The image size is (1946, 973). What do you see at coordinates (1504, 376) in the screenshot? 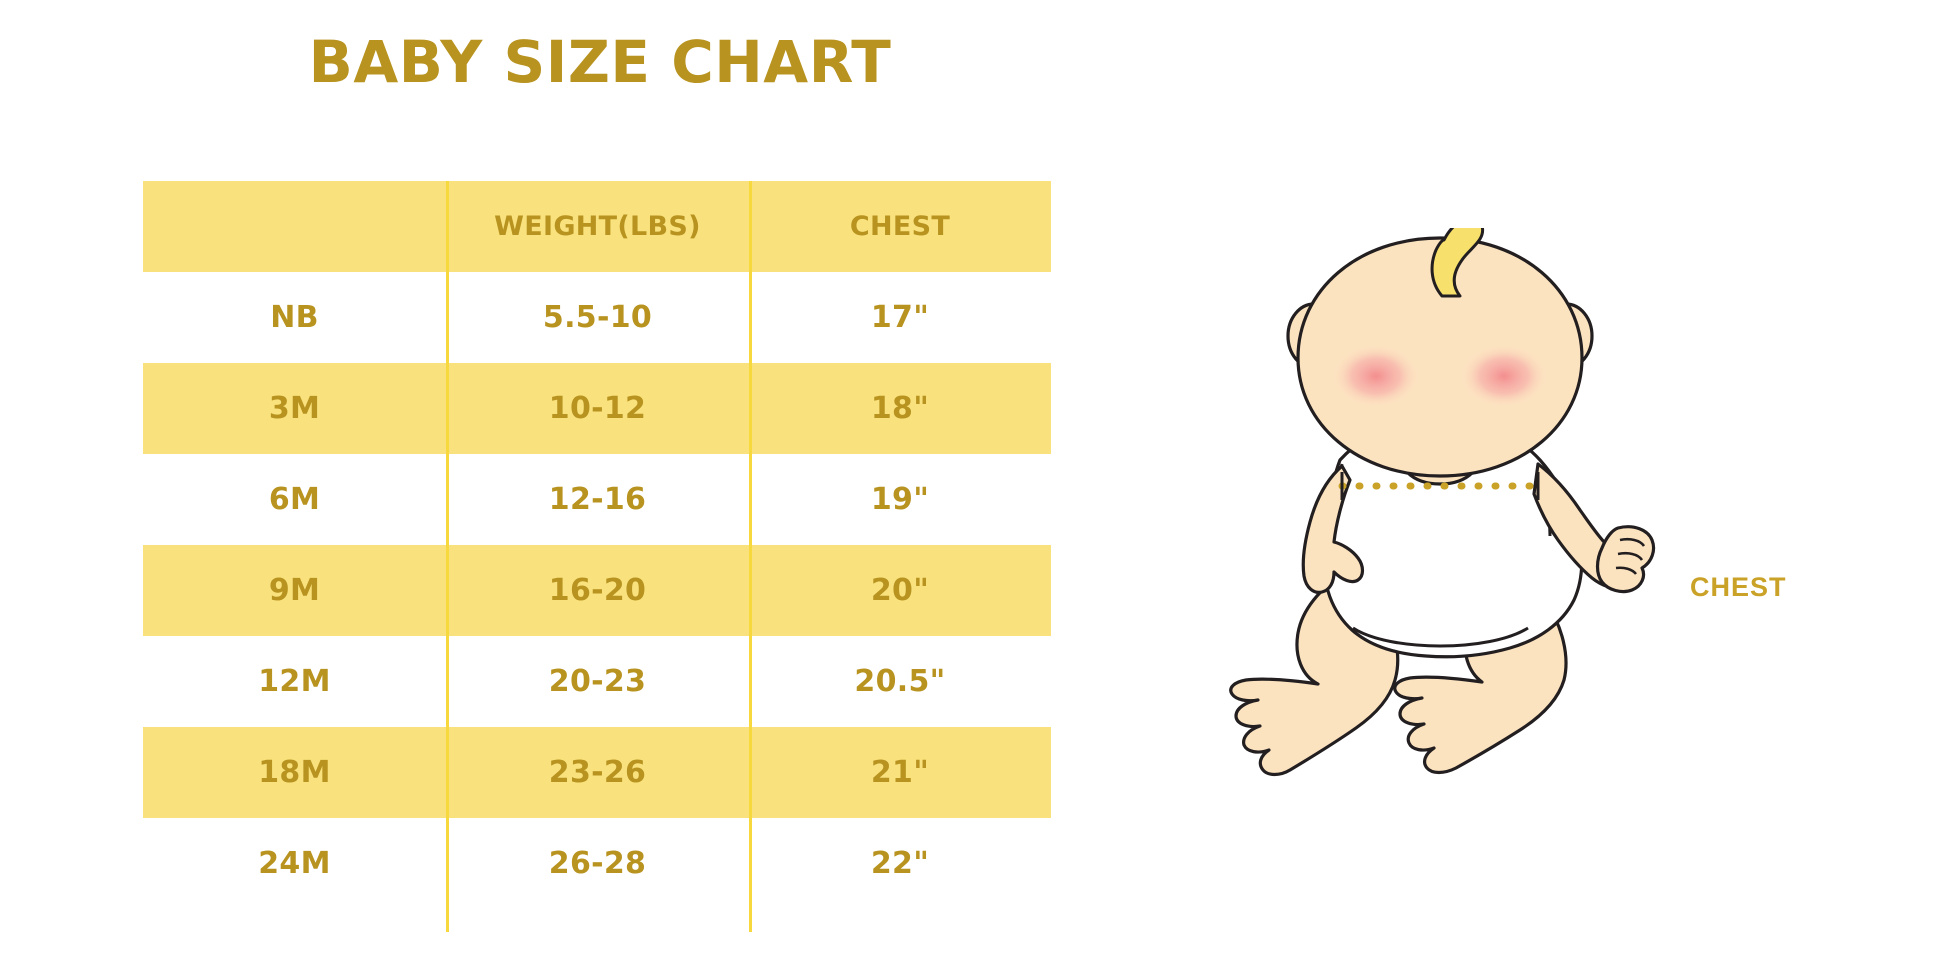
I see `right-blush` at bounding box center [1504, 376].